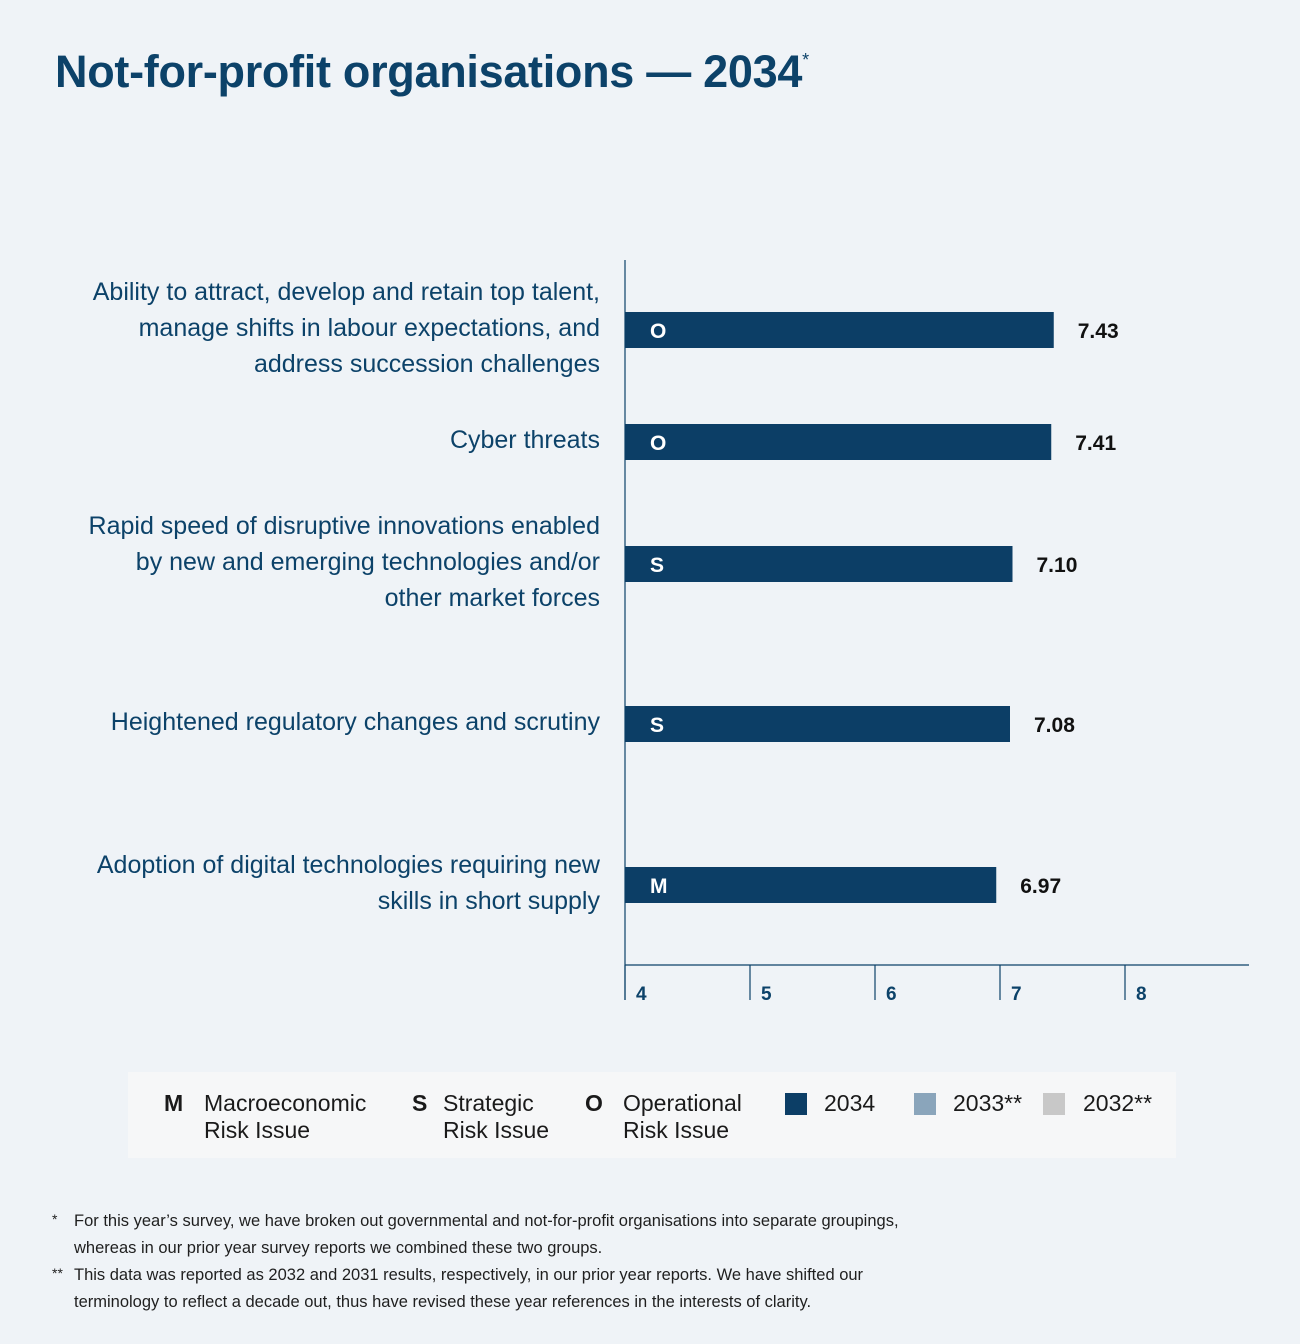 This screenshot has height=1344, width=1300. I want to click on category-label-line: Cyber threats, so click(524, 440).